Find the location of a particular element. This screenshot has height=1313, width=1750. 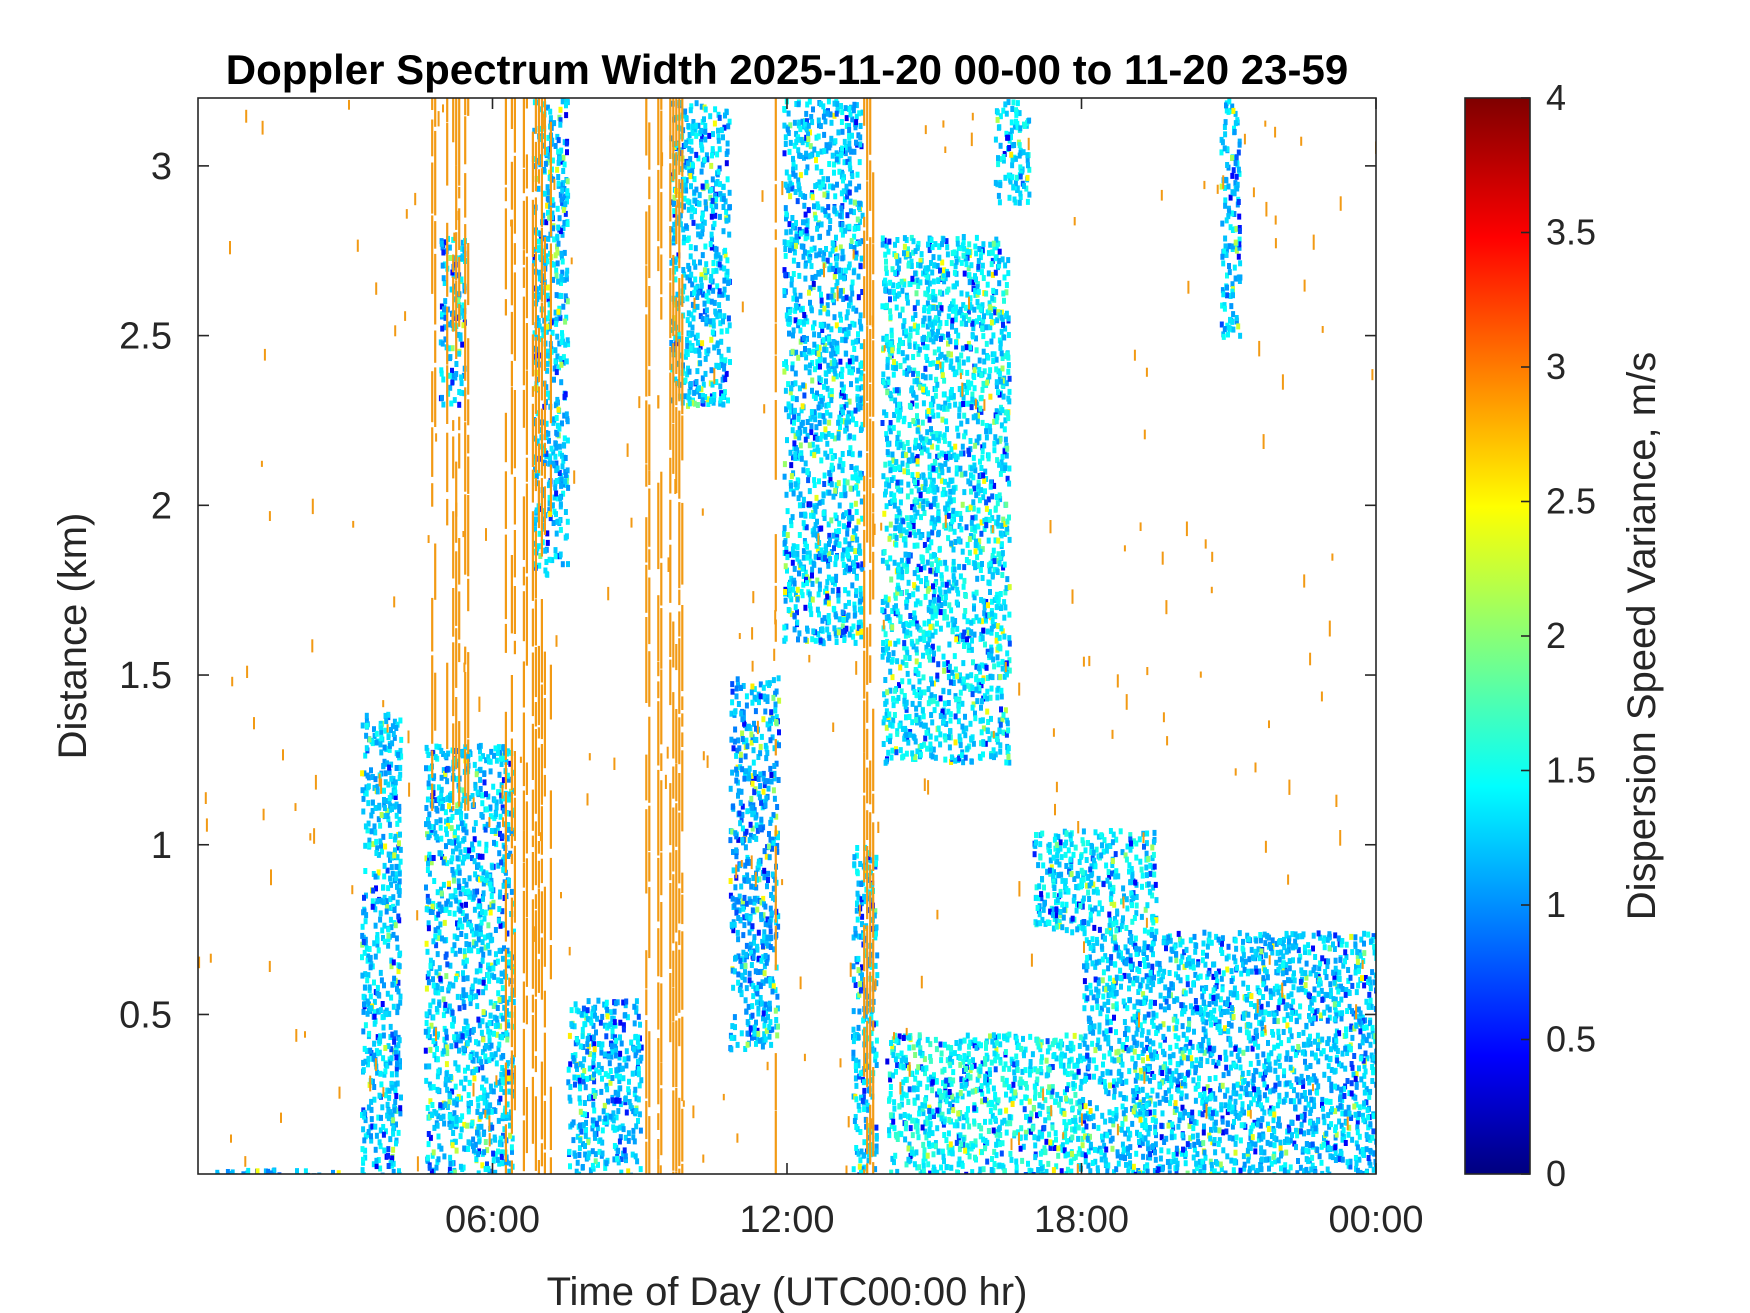

colorbar-label: Dispersion Speed Variance, m/s is located at coordinates (1642, 636).